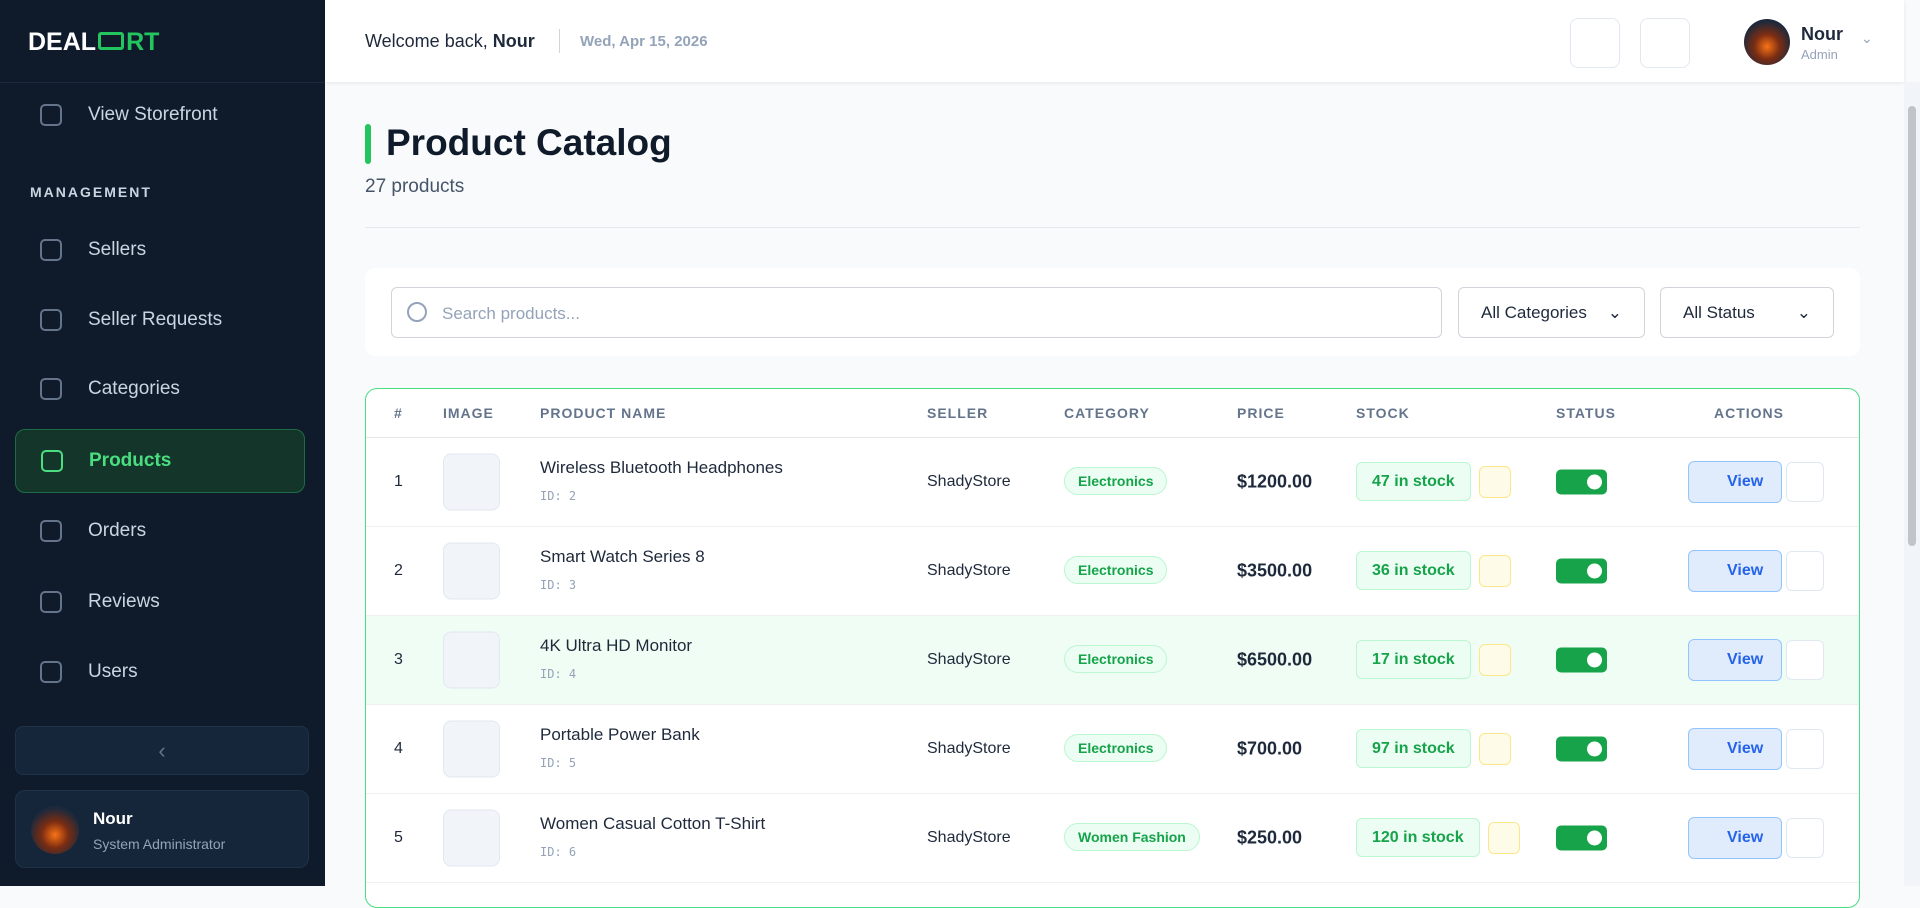  I want to click on select-value: All Categories, so click(1534, 312).